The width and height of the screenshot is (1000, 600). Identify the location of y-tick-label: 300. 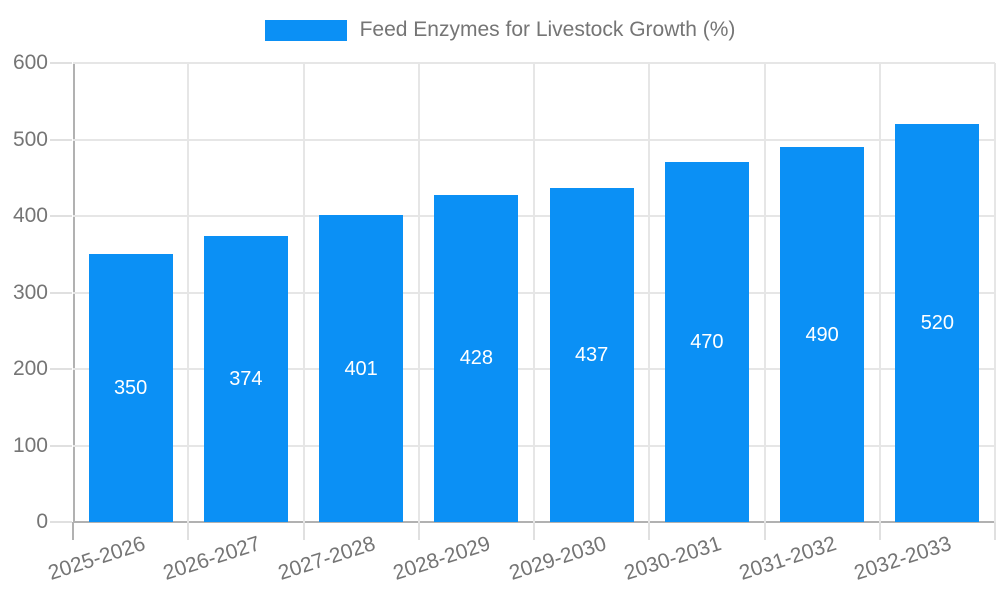
(30, 292).